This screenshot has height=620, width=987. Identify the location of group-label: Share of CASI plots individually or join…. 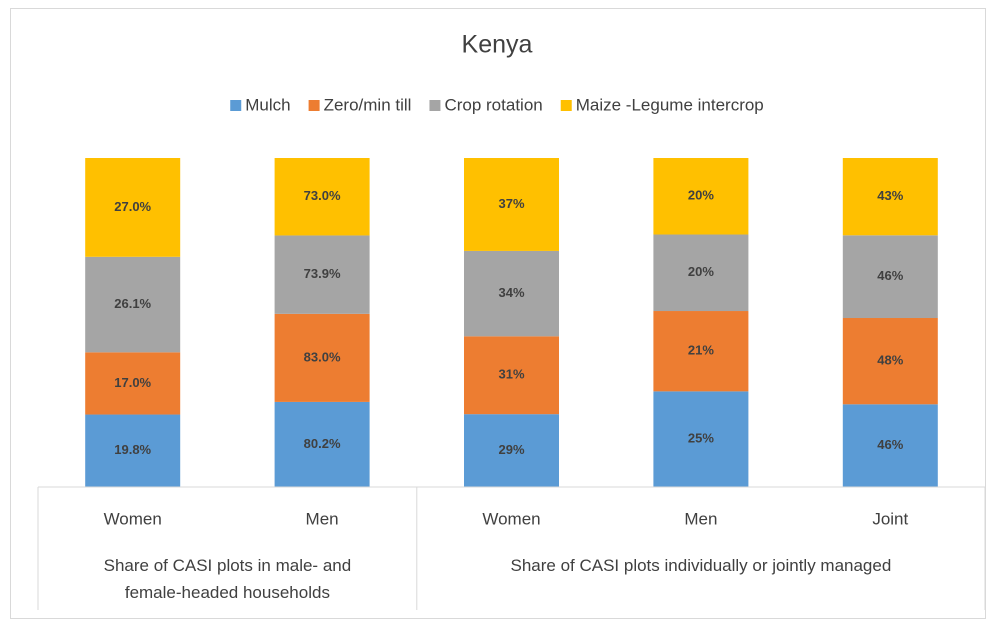
(700, 565).